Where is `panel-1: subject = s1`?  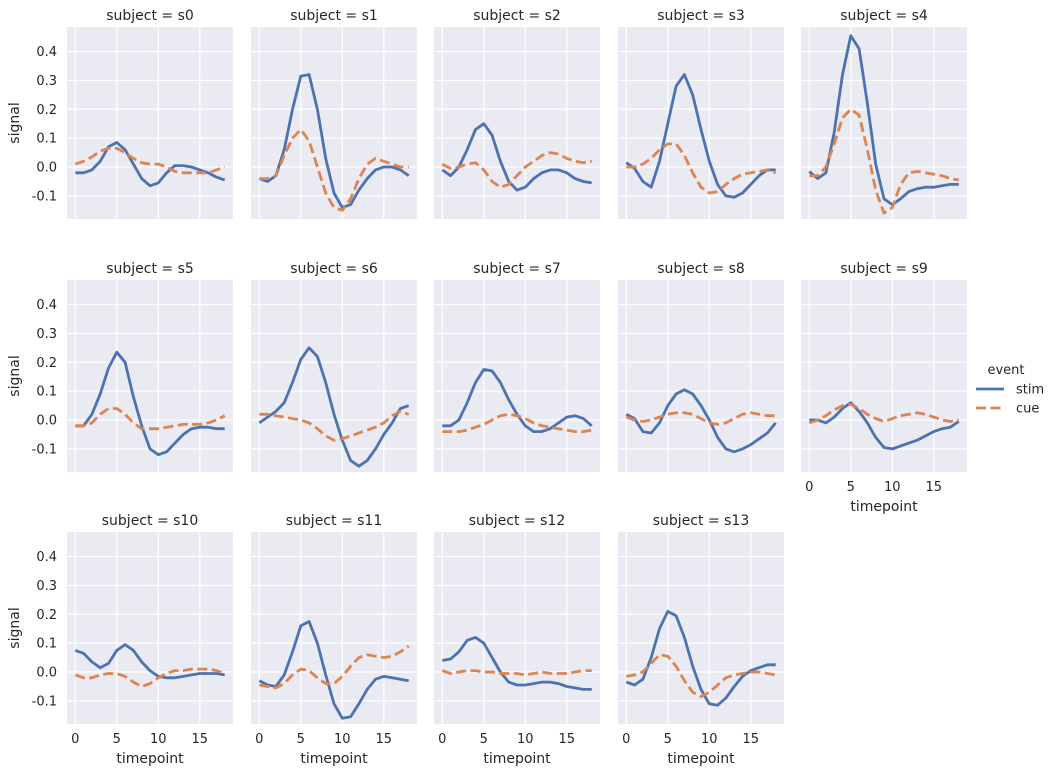
panel-1: subject = s1 is located at coordinates (334, 113).